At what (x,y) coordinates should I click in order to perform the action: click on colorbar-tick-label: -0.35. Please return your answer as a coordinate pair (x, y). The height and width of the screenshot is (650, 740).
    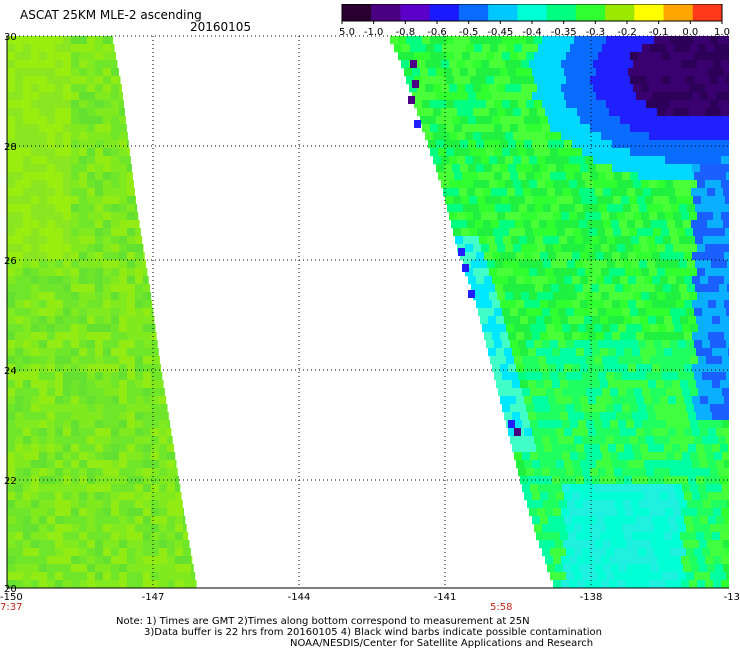
    Looking at the image, I should click on (564, 31).